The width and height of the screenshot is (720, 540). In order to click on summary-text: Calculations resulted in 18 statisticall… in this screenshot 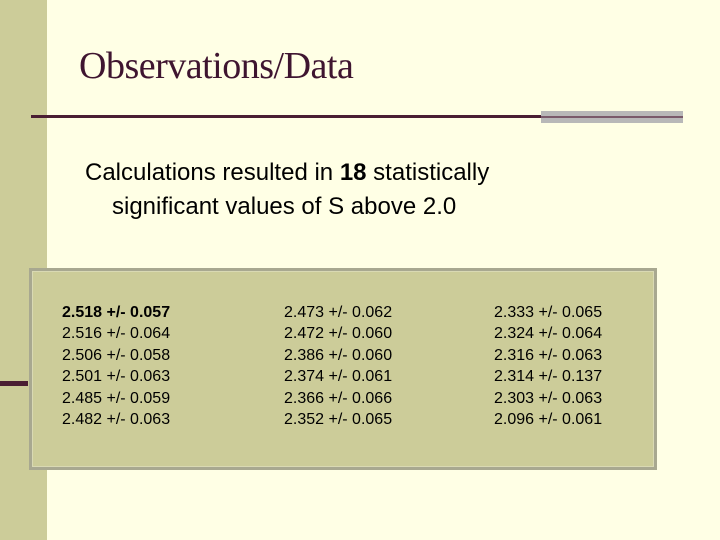, I will do `click(365, 190)`.